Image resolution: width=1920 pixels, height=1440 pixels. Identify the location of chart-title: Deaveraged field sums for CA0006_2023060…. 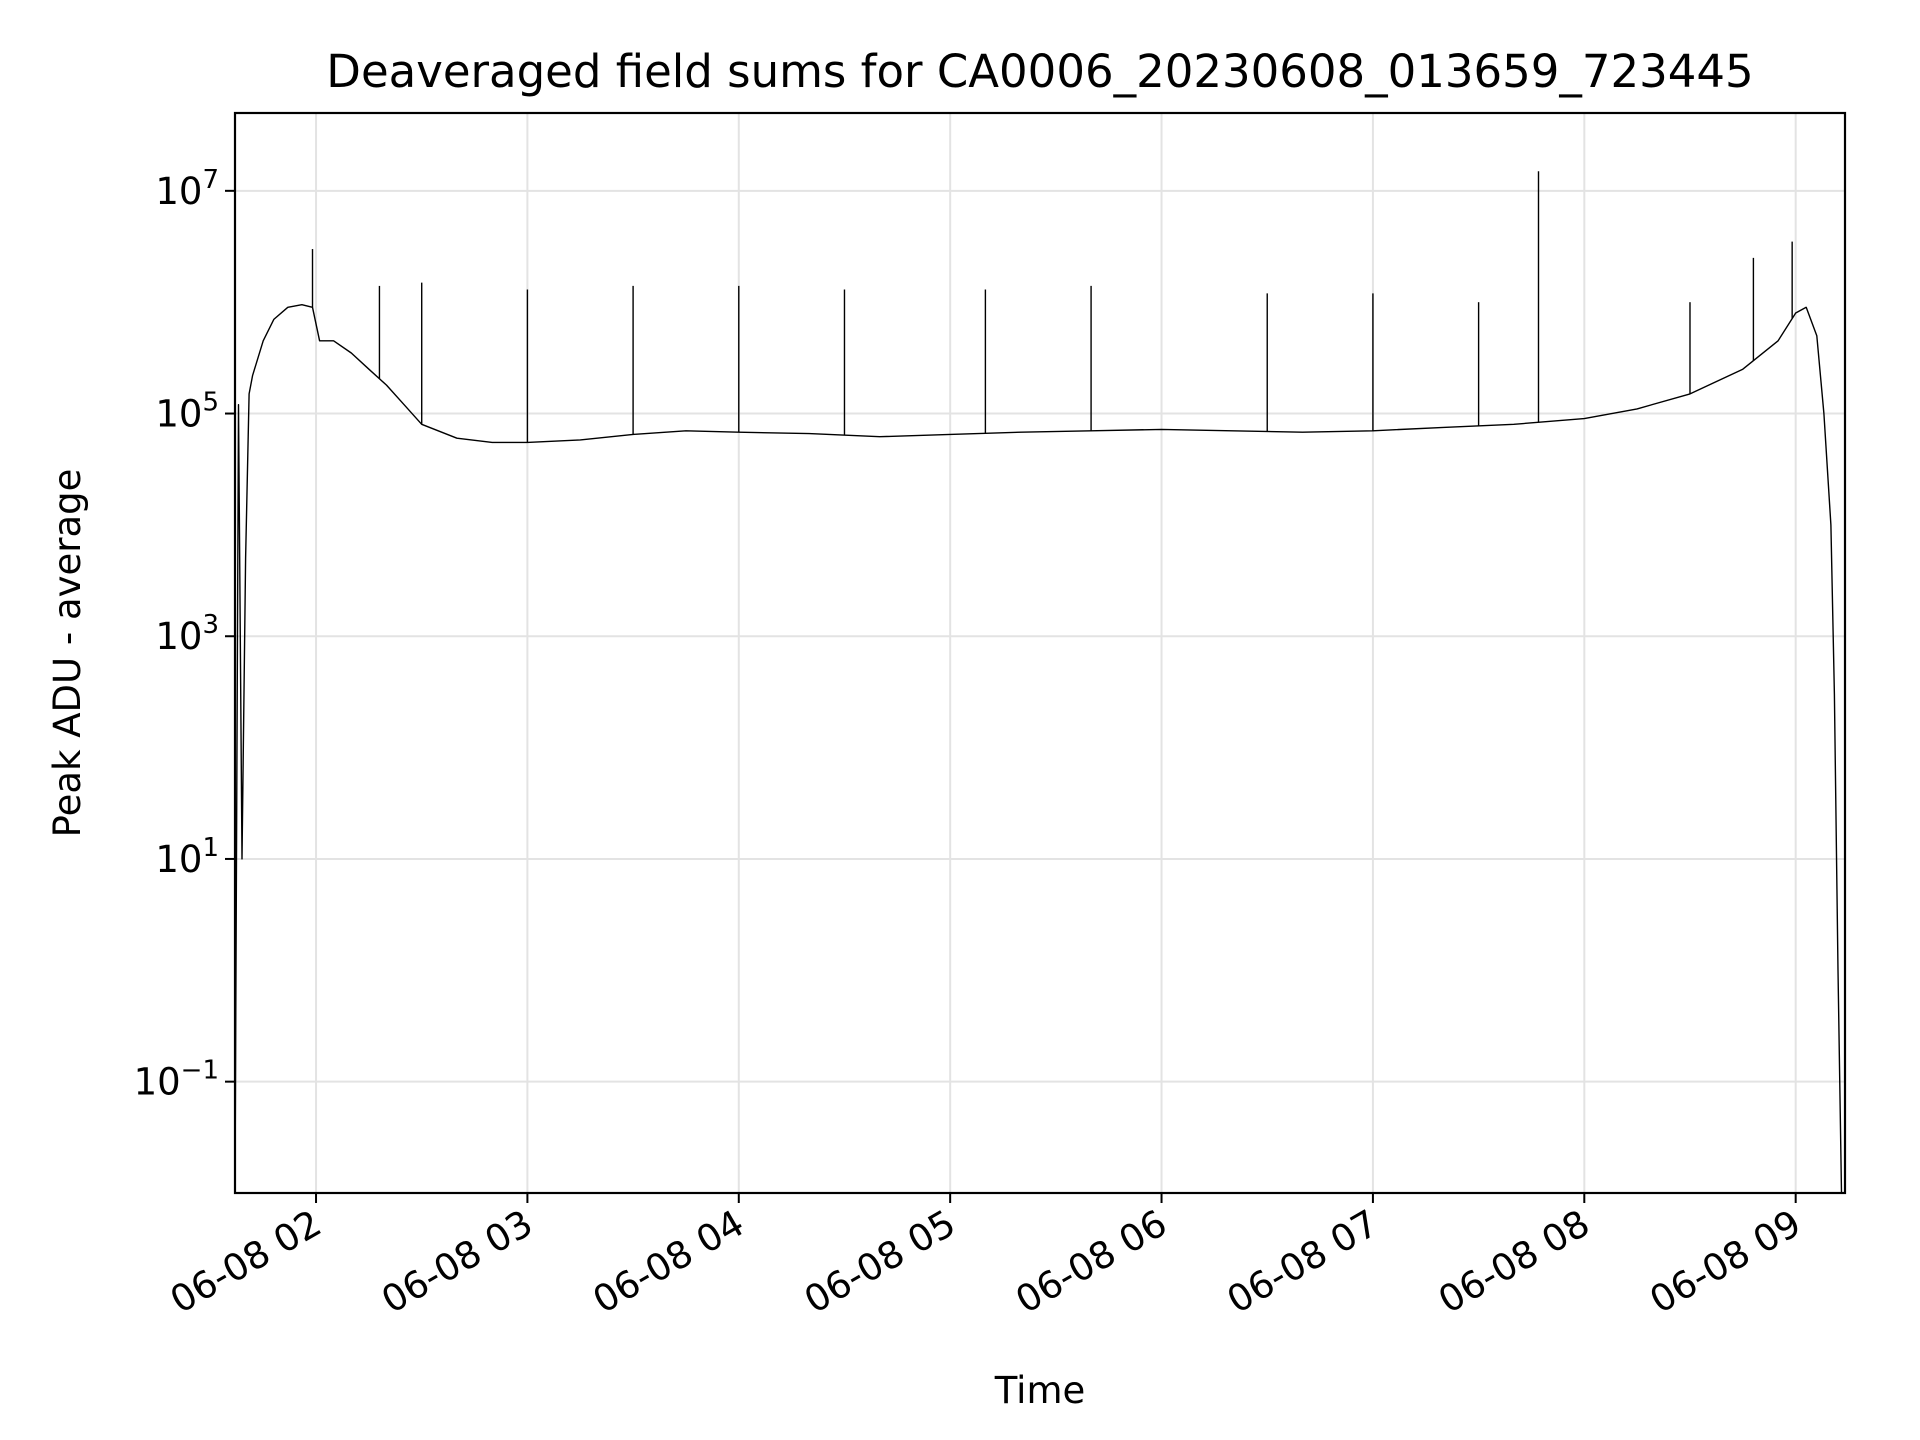
(1039, 71).